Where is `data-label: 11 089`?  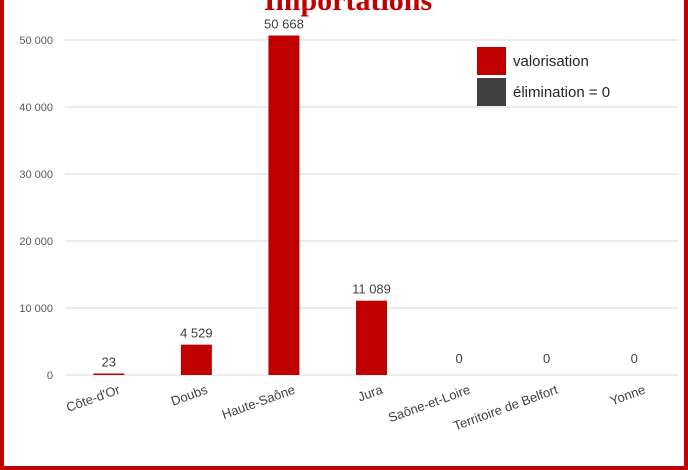
data-label: 11 089 is located at coordinates (371, 289).